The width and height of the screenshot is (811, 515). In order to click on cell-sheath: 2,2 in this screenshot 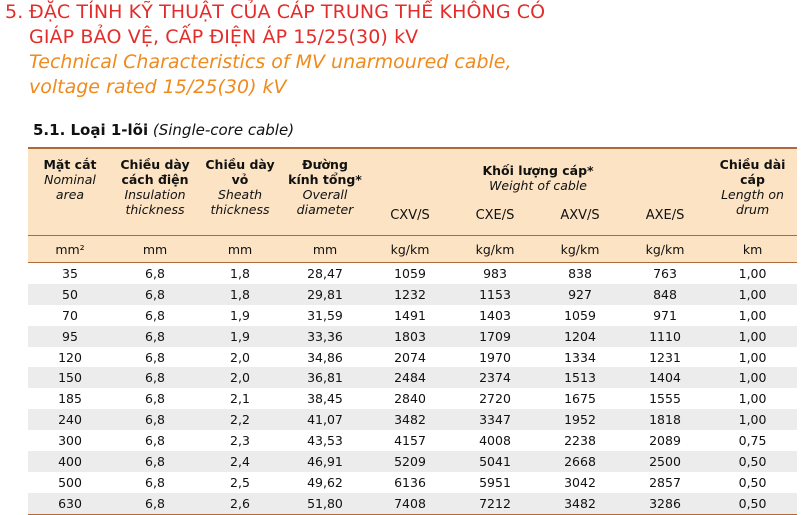, I will do `click(240, 420)`.